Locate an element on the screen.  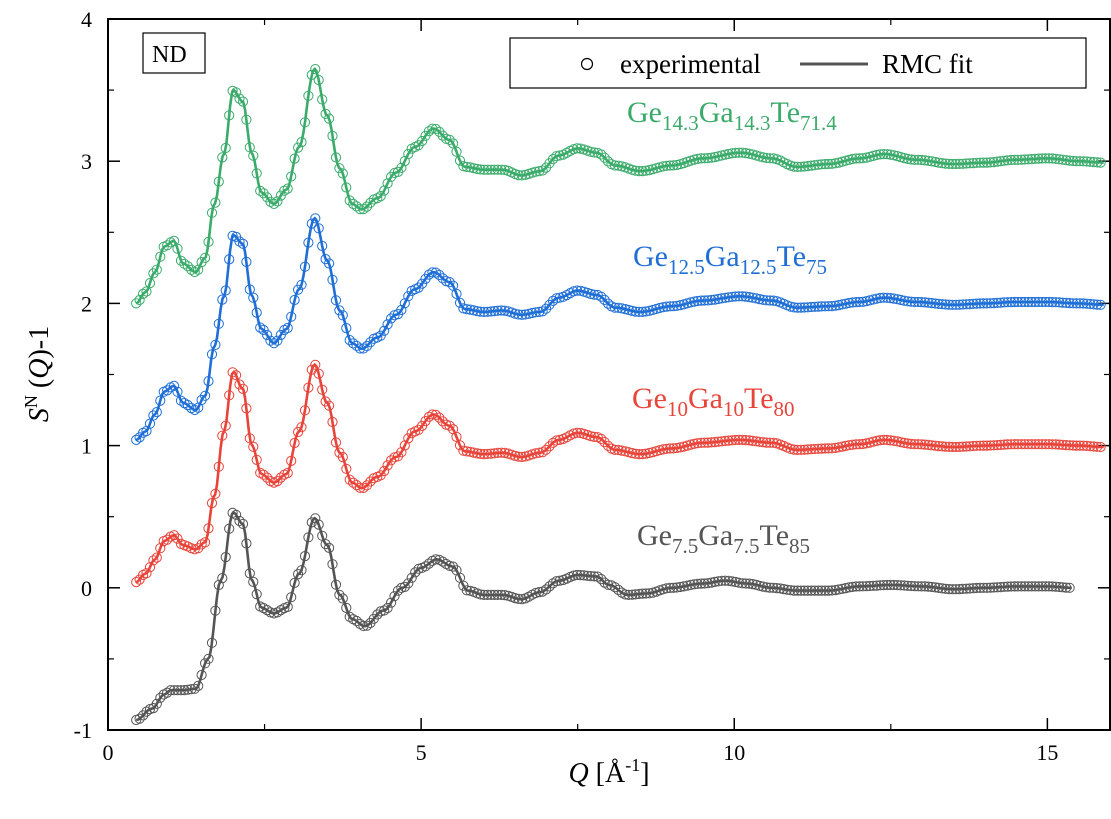
nd-annotation: ND is located at coordinates (174, 53).